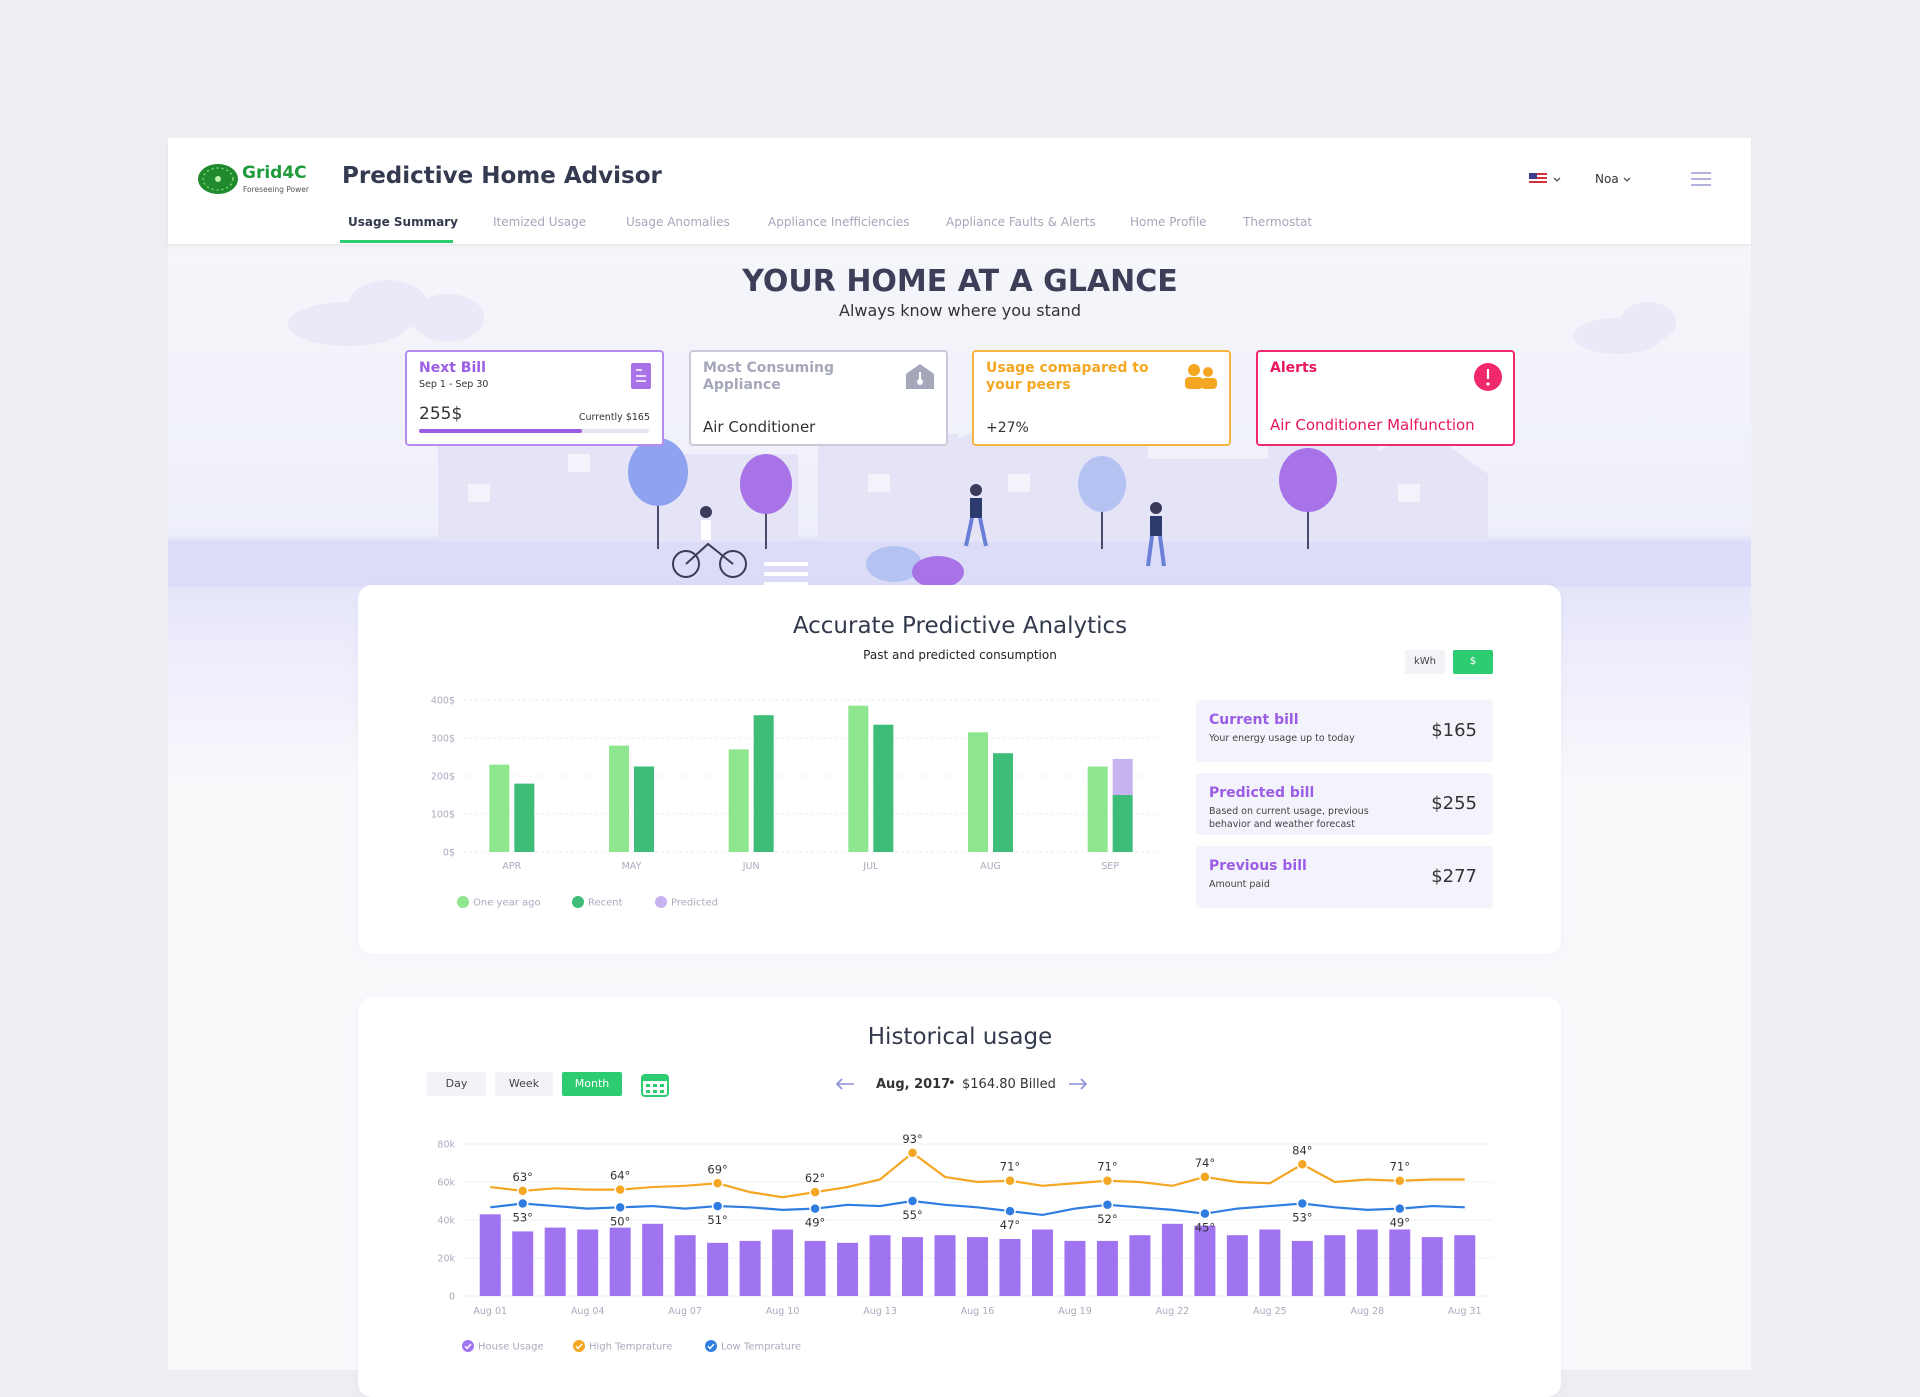 The height and width of the screenshot is (1397, 1920). Describe the element at coordinates (1021, 222) in the screenshot. I see `nav-tab: Appliance Faults & Alerts` at that location.